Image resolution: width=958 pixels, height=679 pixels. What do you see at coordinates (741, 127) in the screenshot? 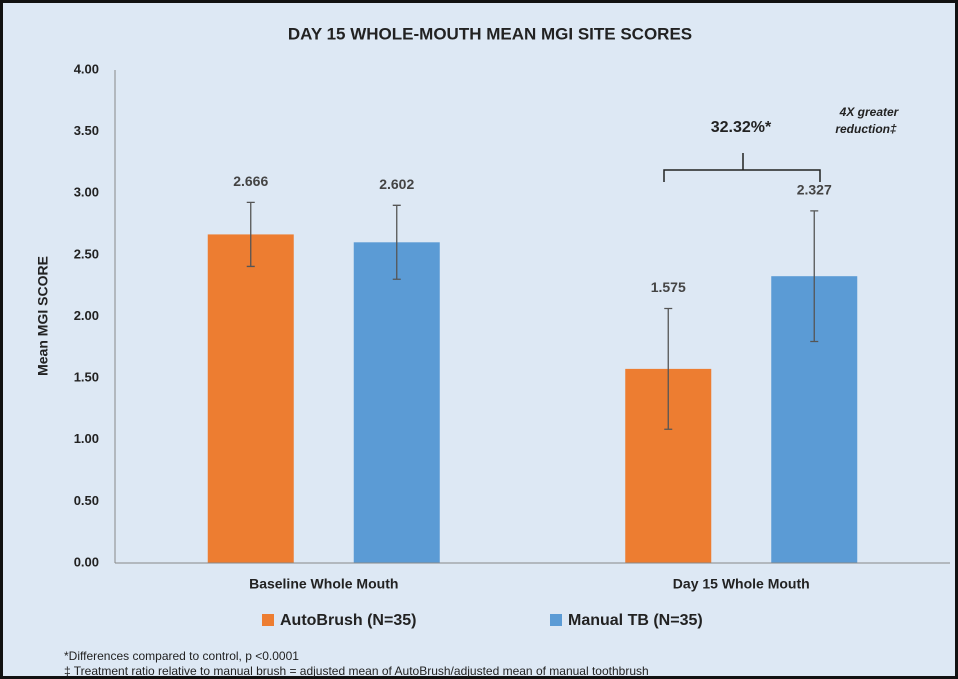
I see `annotation: 32.32%*` at bounding box center [741, 127].